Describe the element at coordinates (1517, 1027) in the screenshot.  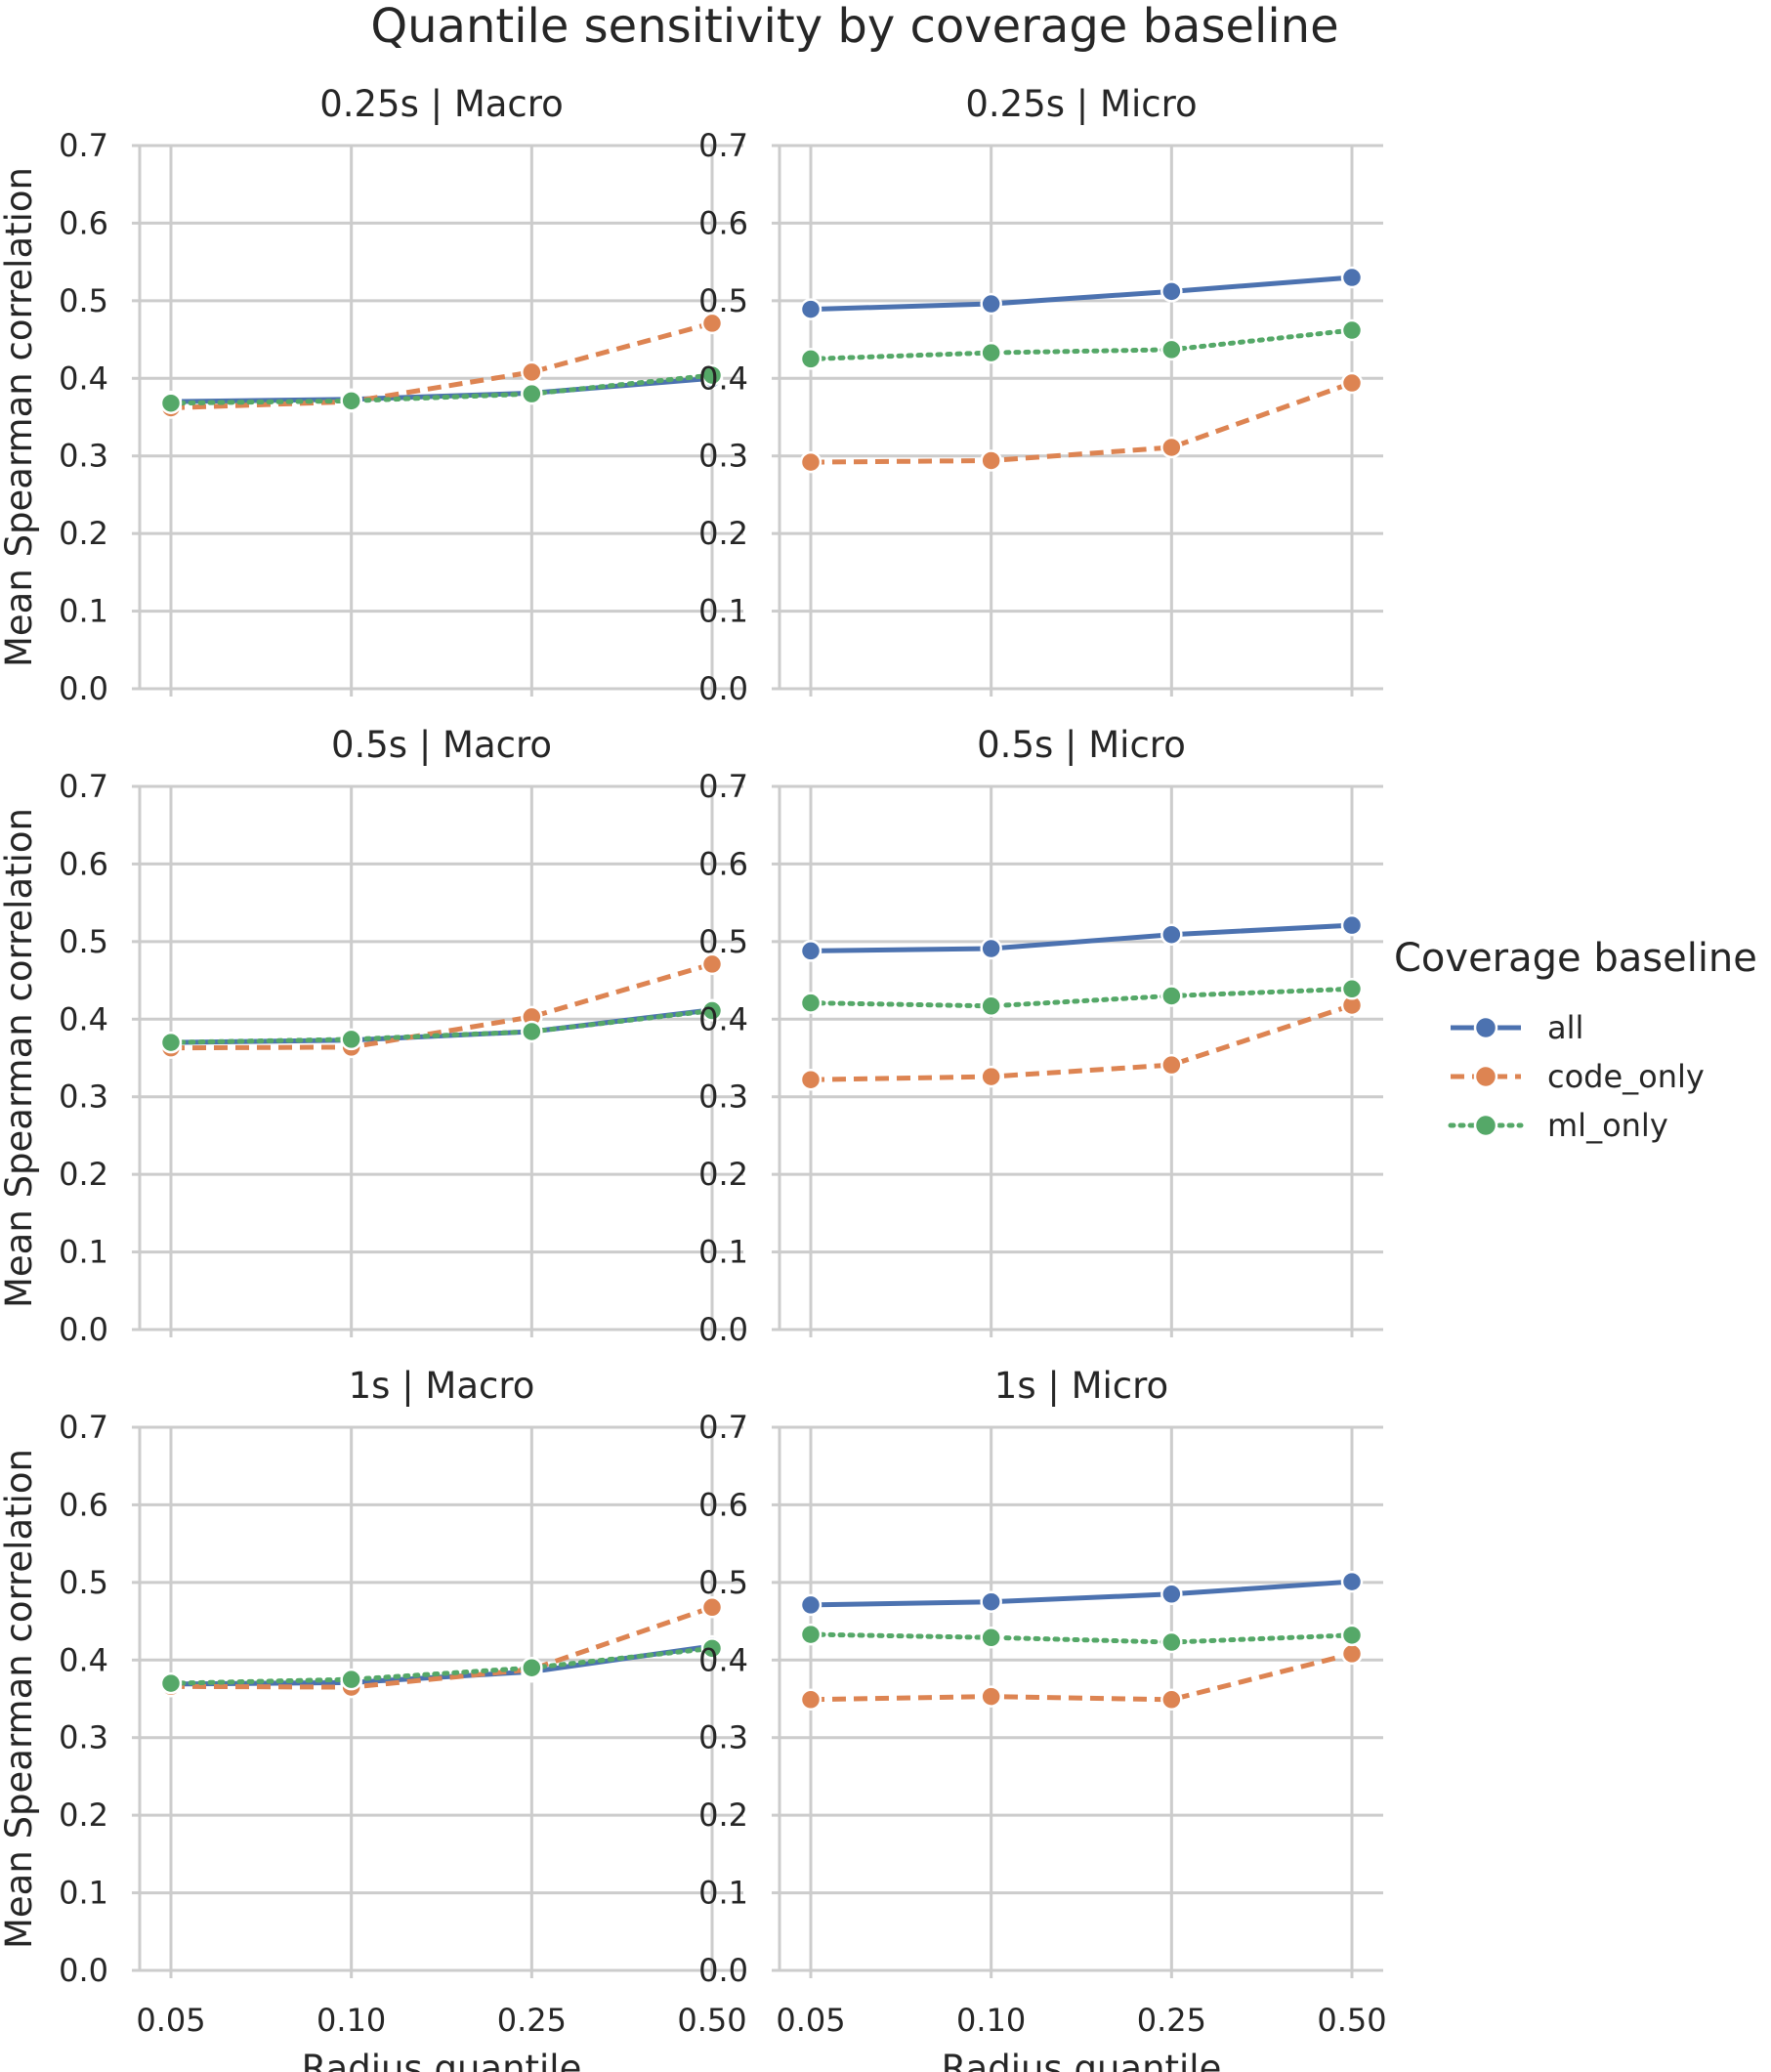
I see `legend-entry-all: all` at that location.